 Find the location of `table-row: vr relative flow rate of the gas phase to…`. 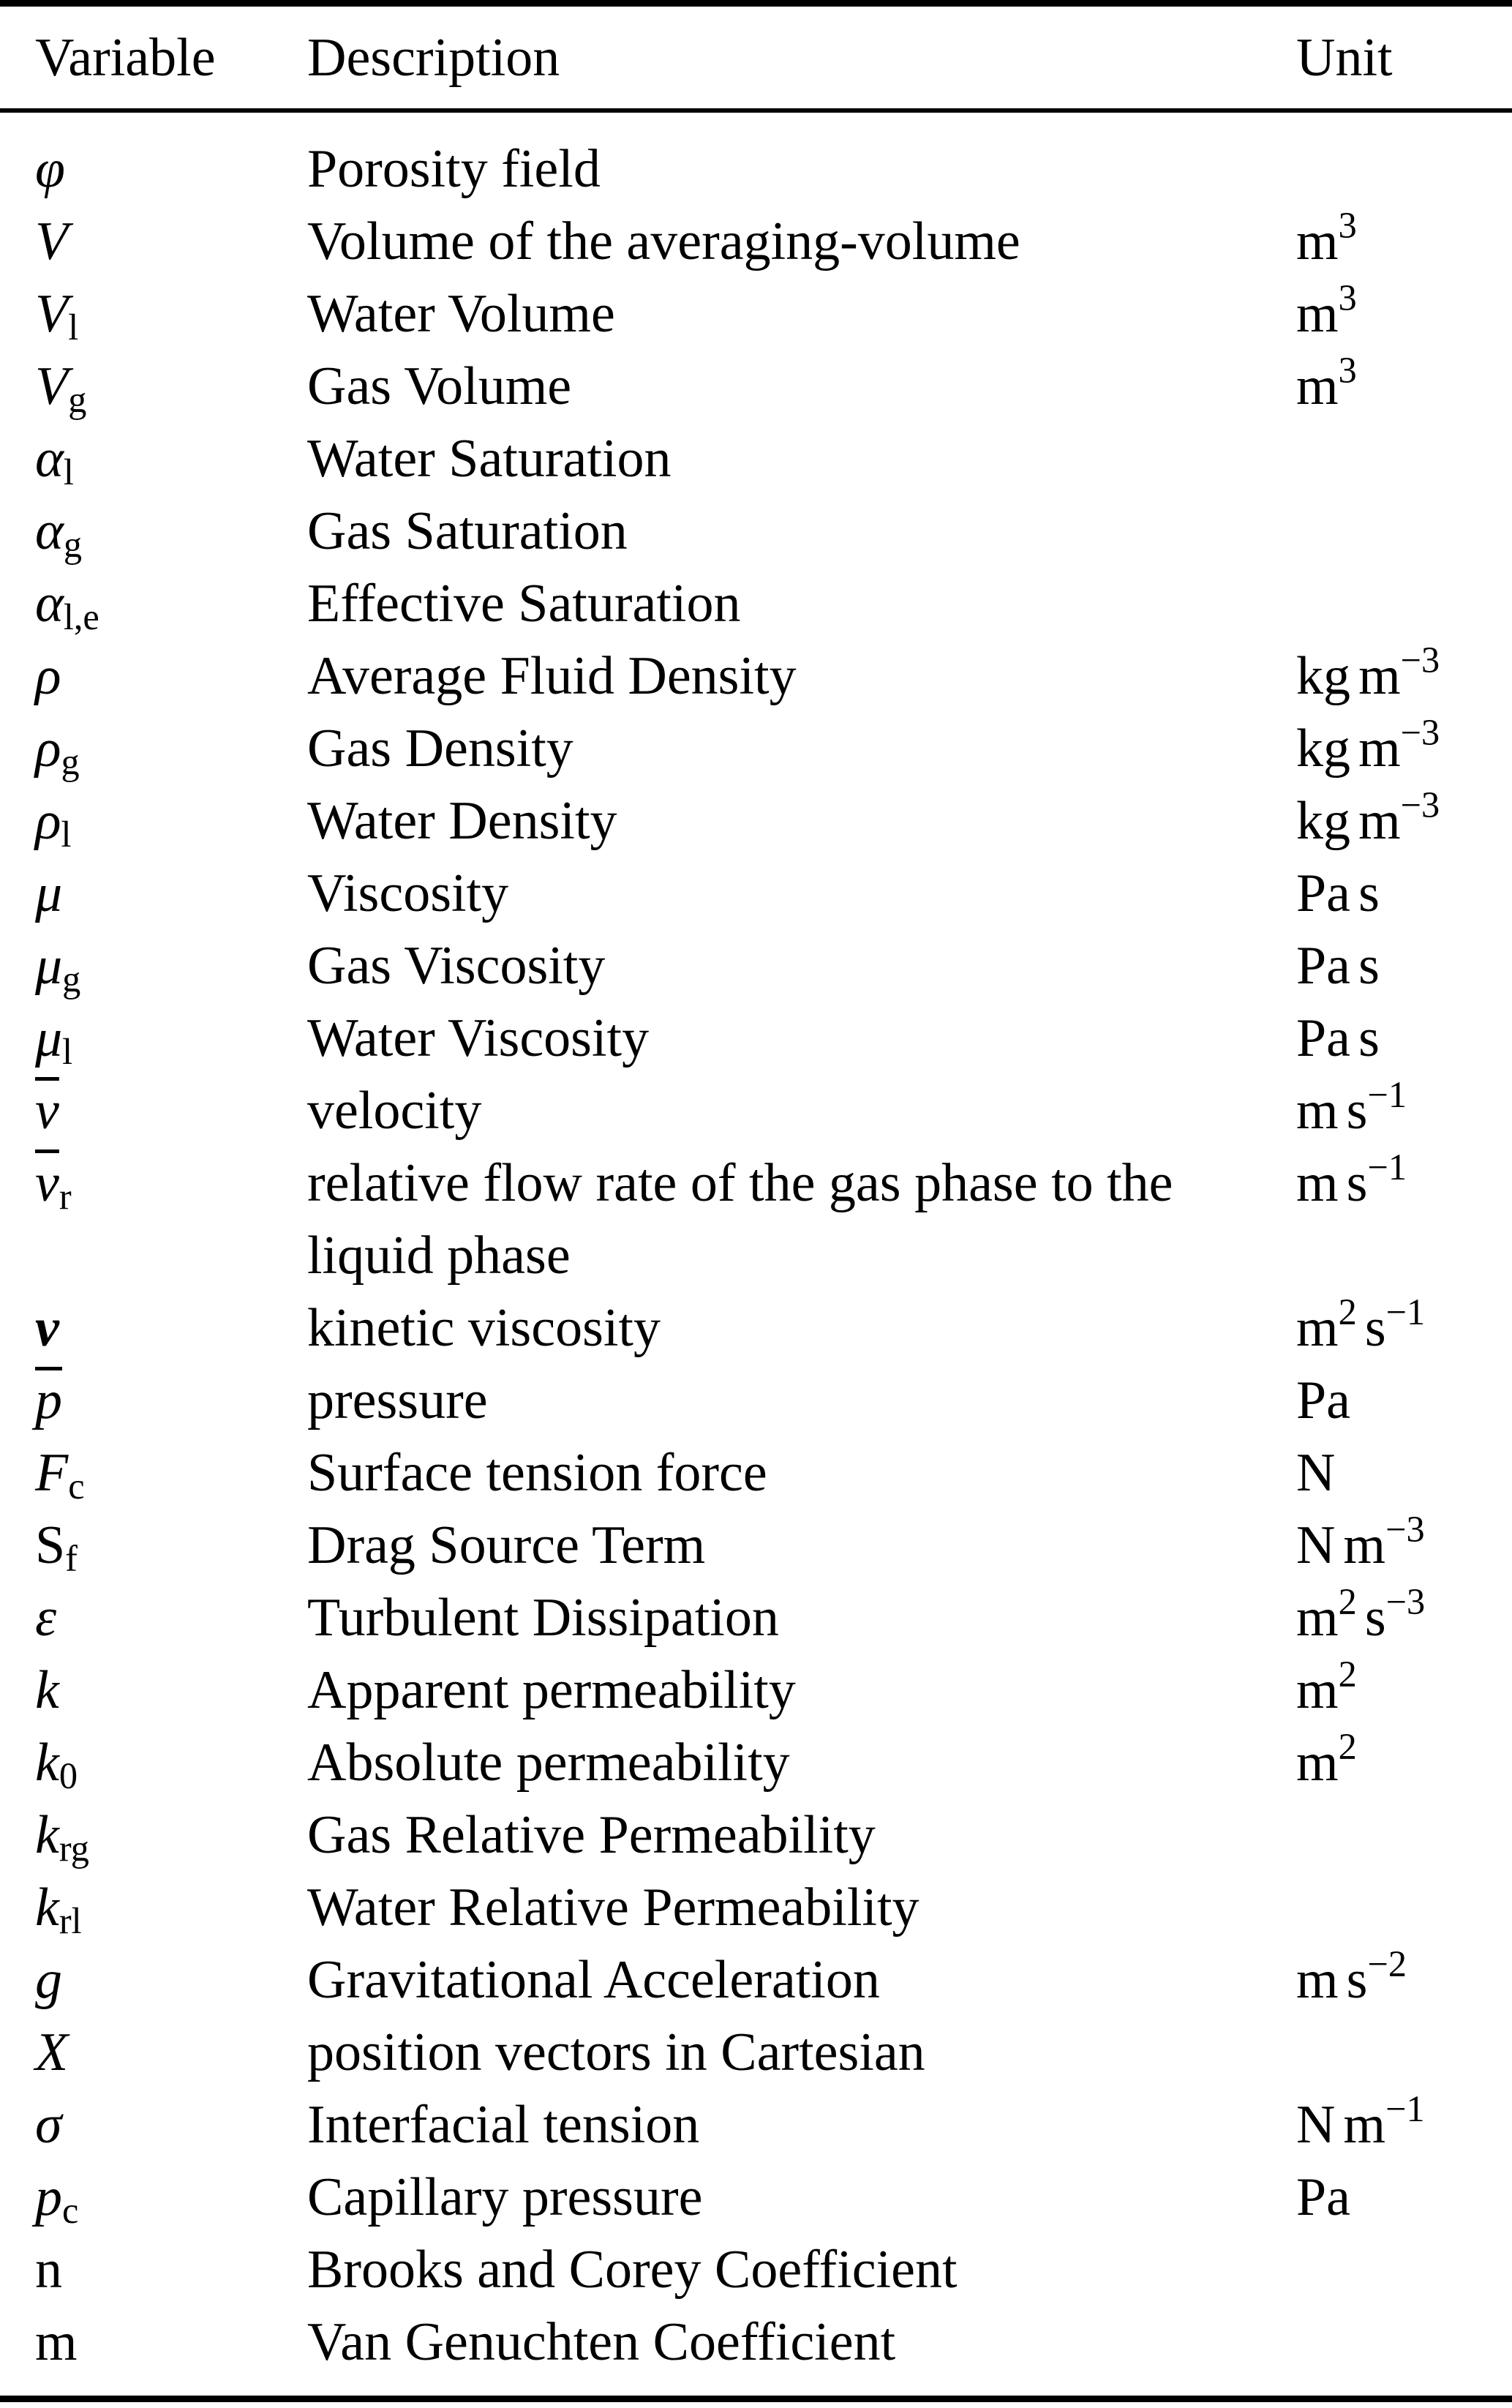

table-row: vr relative flow rate of the gas phase to… is located at coordinates (756, 1219).